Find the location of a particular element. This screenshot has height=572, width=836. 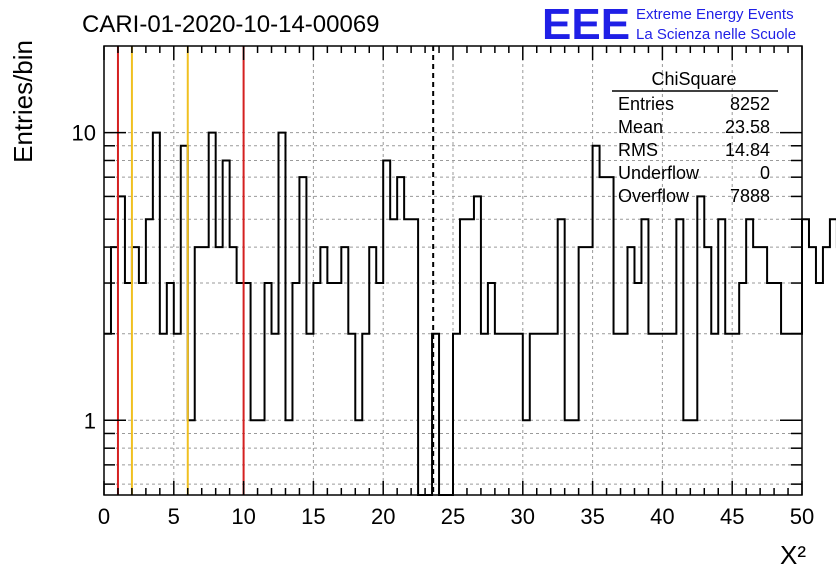

x-tick-label: 35 is located at coordinates (592, 516).